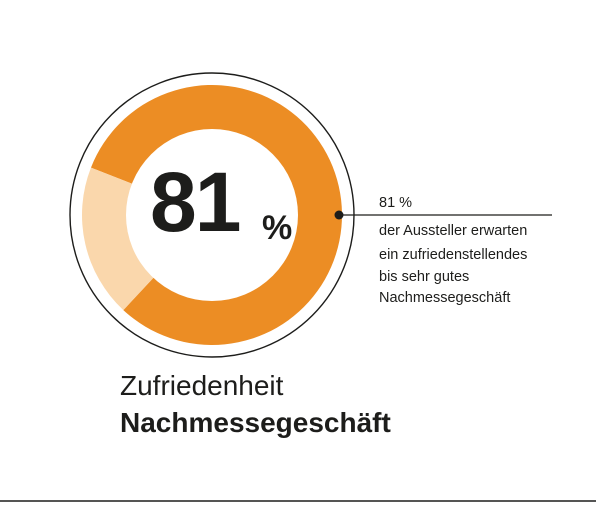 The image size is (596, 505). What do you see at coordinates (195, 202) in the screenshot?
I see `center-value: 81` at bounding box center [195, 202].